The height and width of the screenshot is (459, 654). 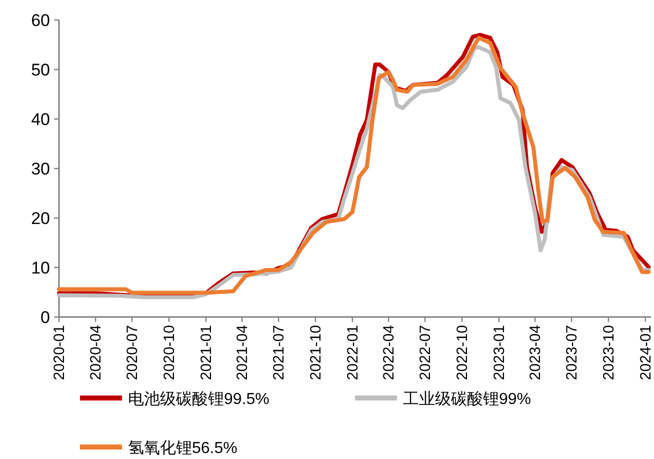 What do you see at coordinates (96, 352) in the screenshot?
I see `x-tick-label: 2020-04` at bounding box center [96, 352].